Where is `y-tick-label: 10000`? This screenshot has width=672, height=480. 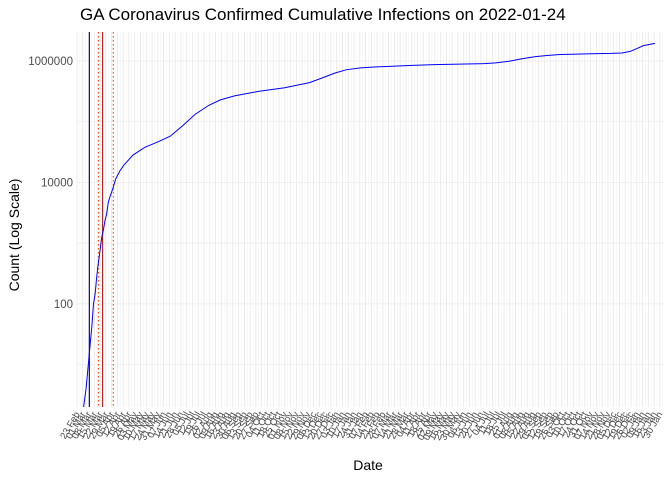 y-tick-label: 10000 is located at coordinates (57, 183).